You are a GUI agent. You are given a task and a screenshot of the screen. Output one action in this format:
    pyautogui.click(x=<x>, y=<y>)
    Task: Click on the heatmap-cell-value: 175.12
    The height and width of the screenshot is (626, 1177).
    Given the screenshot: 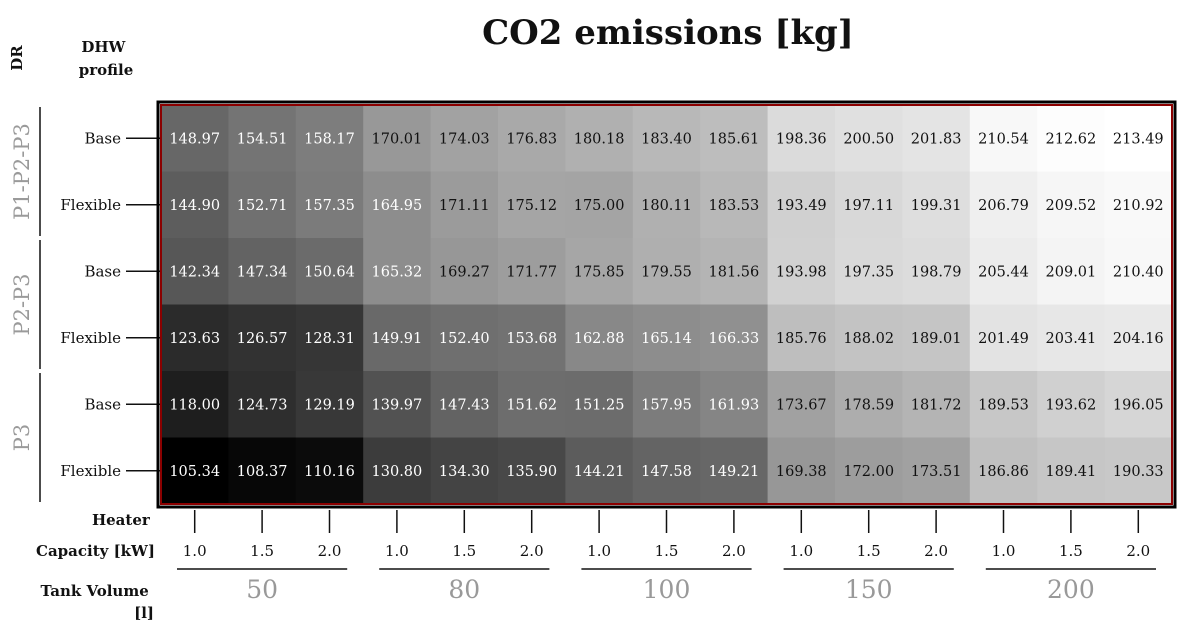 What is the action you would take?
    pyautogui.click(x=531, y=206)
    